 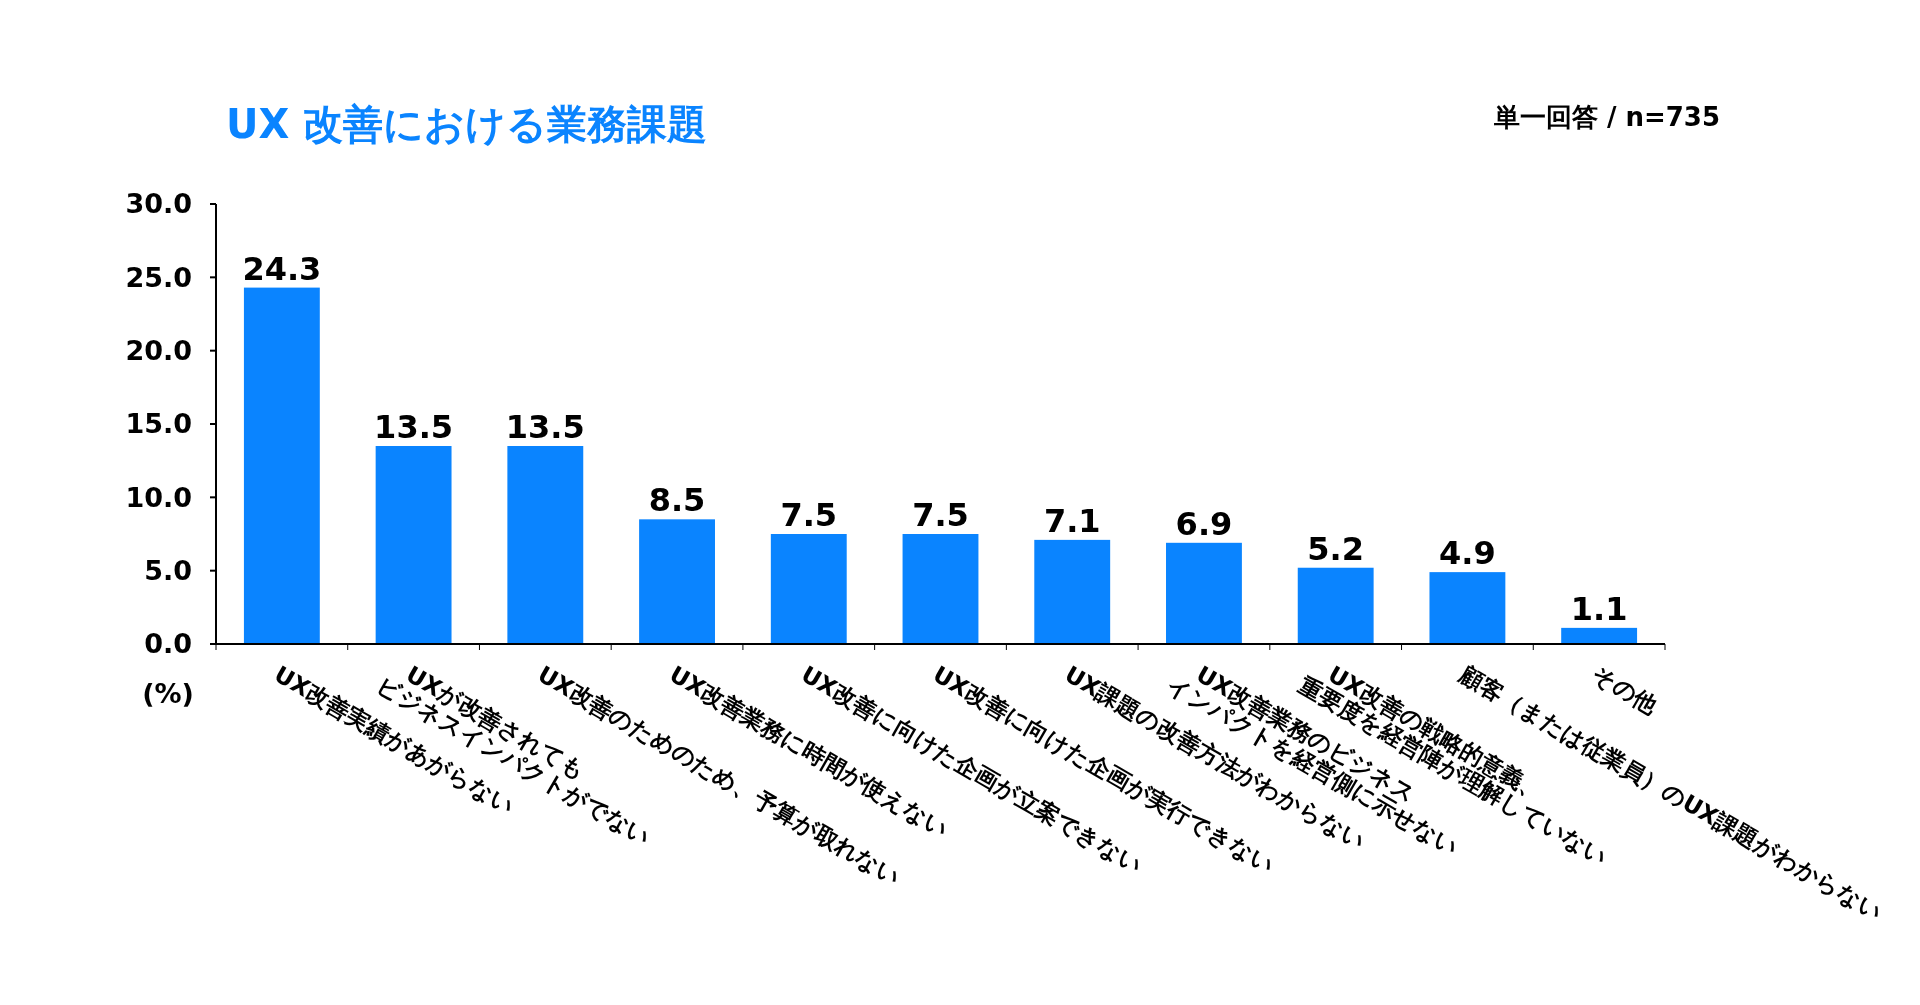 What do you see at coordinates (1467, 553) in the screenshot?
I see `data-label: 4.9` at bounding box center [1467, 553].